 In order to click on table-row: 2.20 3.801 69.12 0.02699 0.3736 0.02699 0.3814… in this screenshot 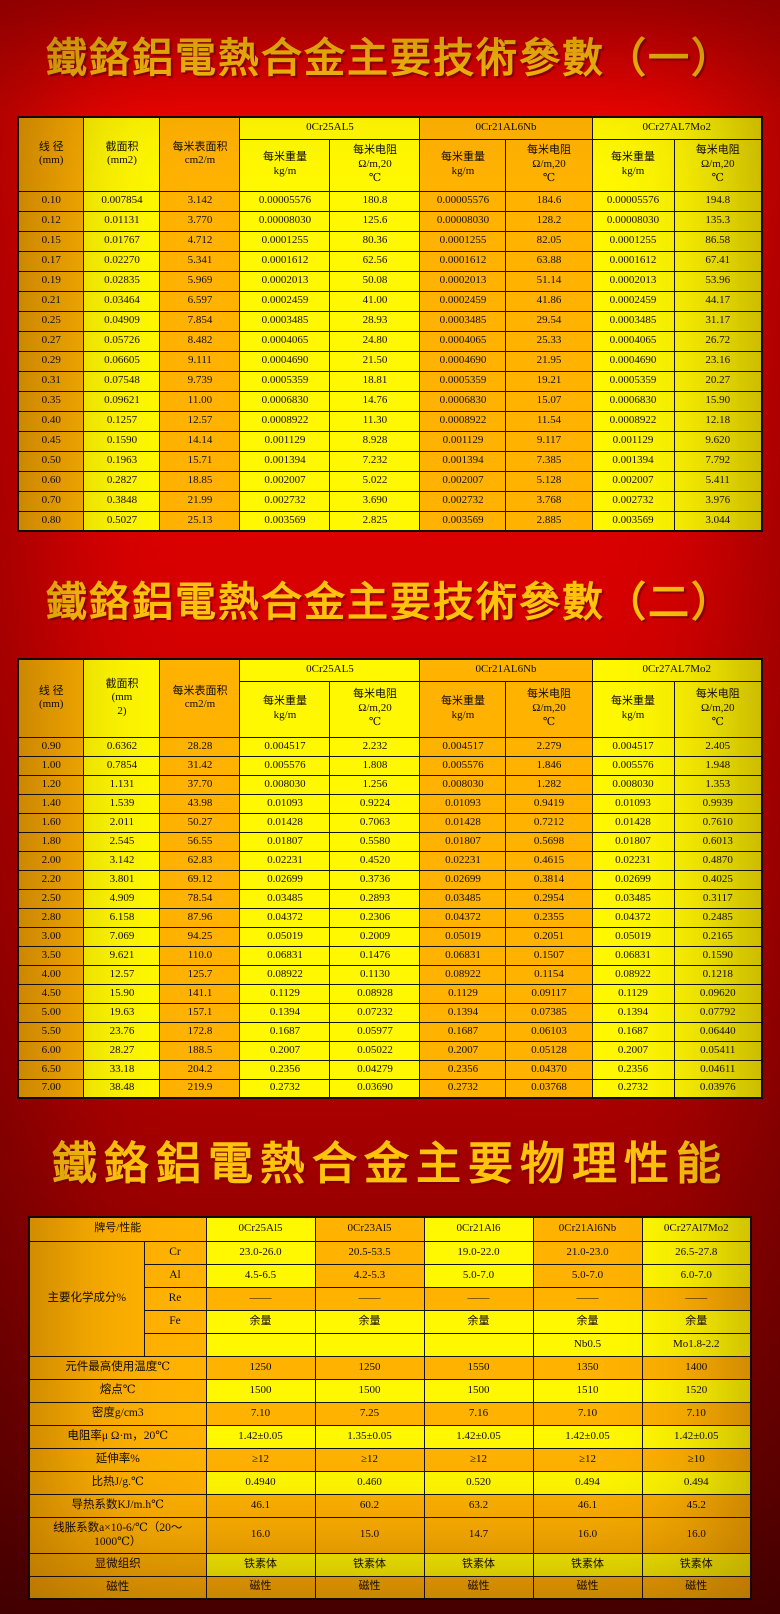, I will do `click(390, 879)`.